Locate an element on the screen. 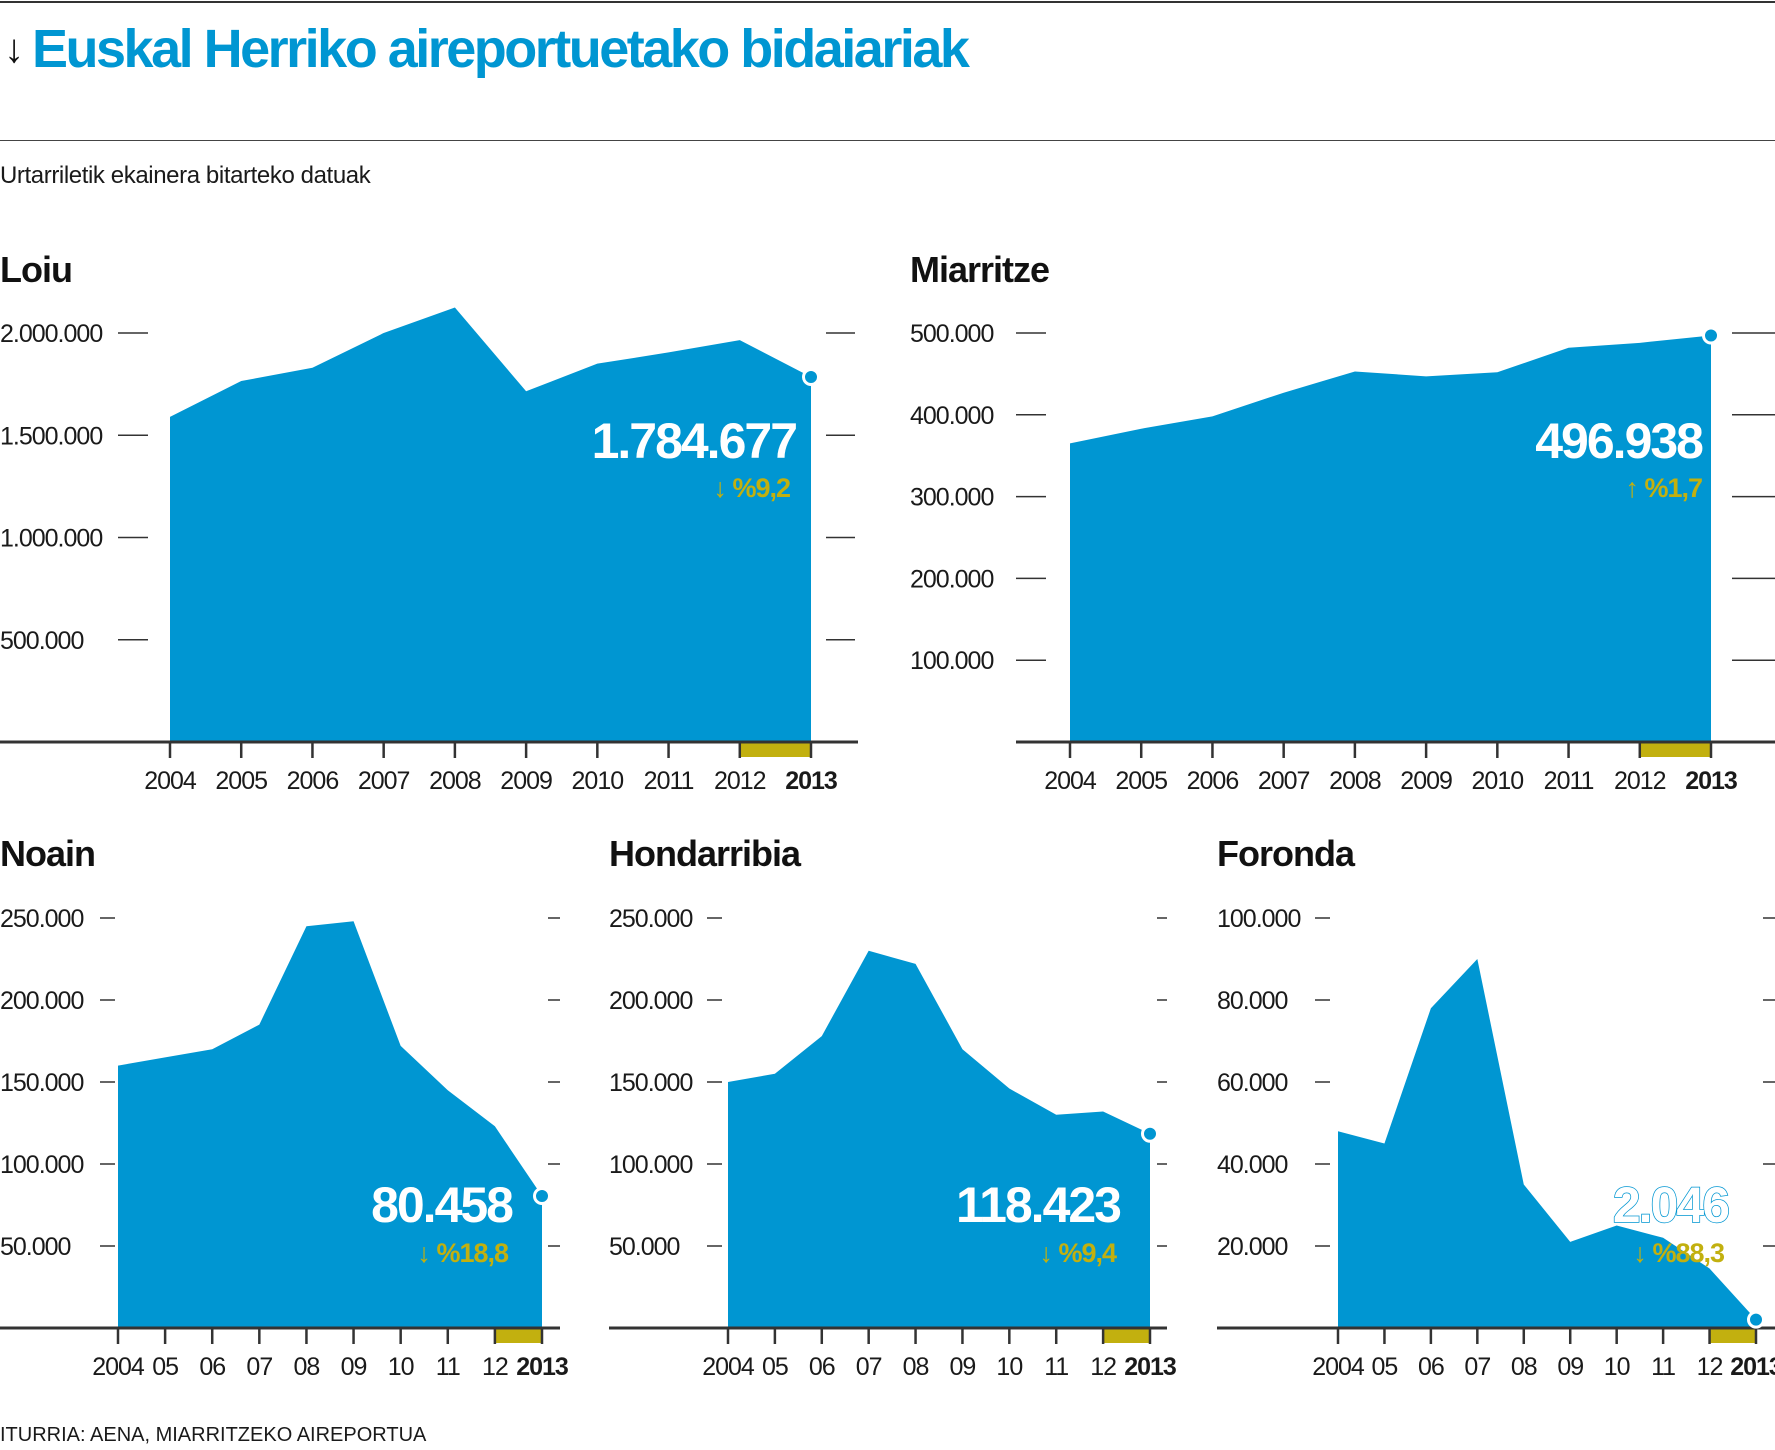 This screenshot has width=1775, height=1450. panel-title: Noain is located at coordinates (47, 853).